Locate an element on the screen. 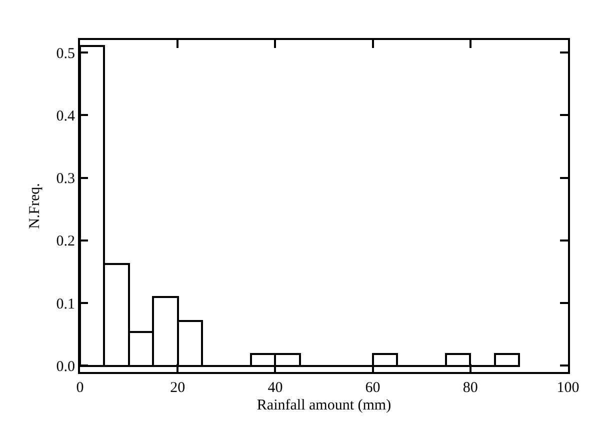 This screenshot has height=428, width=595. x-tick-label: 20 is located at coordinates (178, 388).